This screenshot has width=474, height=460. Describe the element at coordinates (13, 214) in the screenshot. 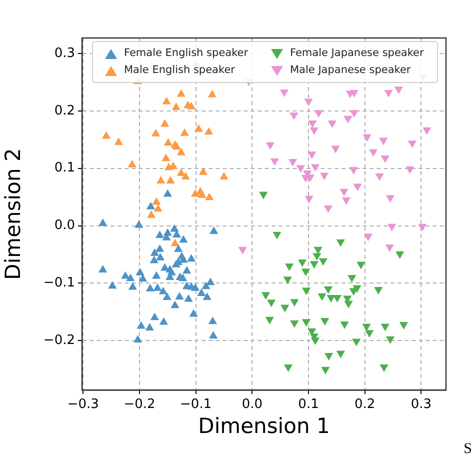

I see `y-axis-title: Dimension 2` at that location.